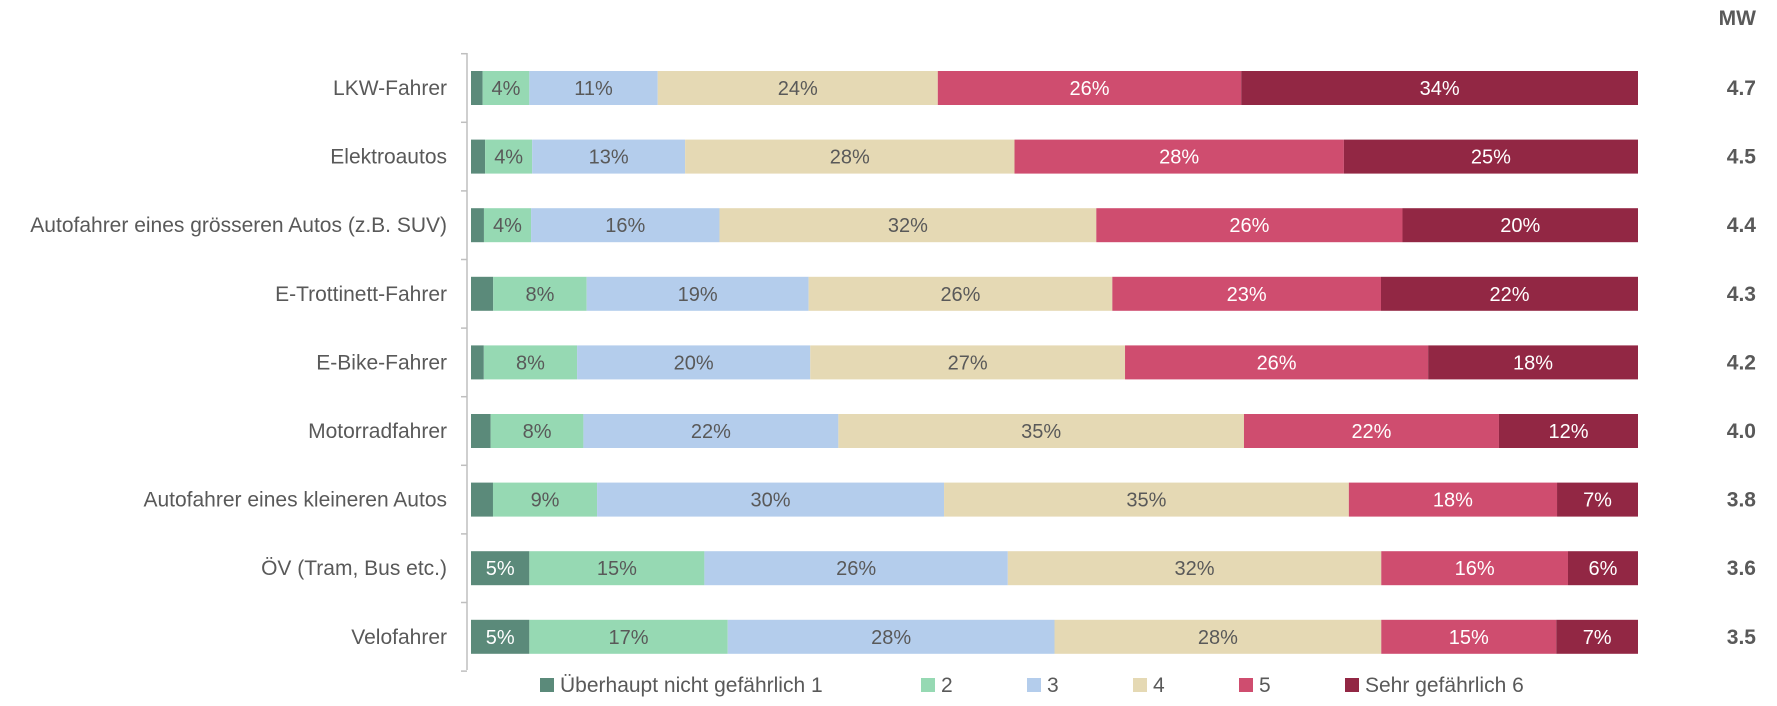  What do you see at coordinates (1265, 685) in the screenshot?
I see `legend-label: 5` at bounding box center [1265, 685].